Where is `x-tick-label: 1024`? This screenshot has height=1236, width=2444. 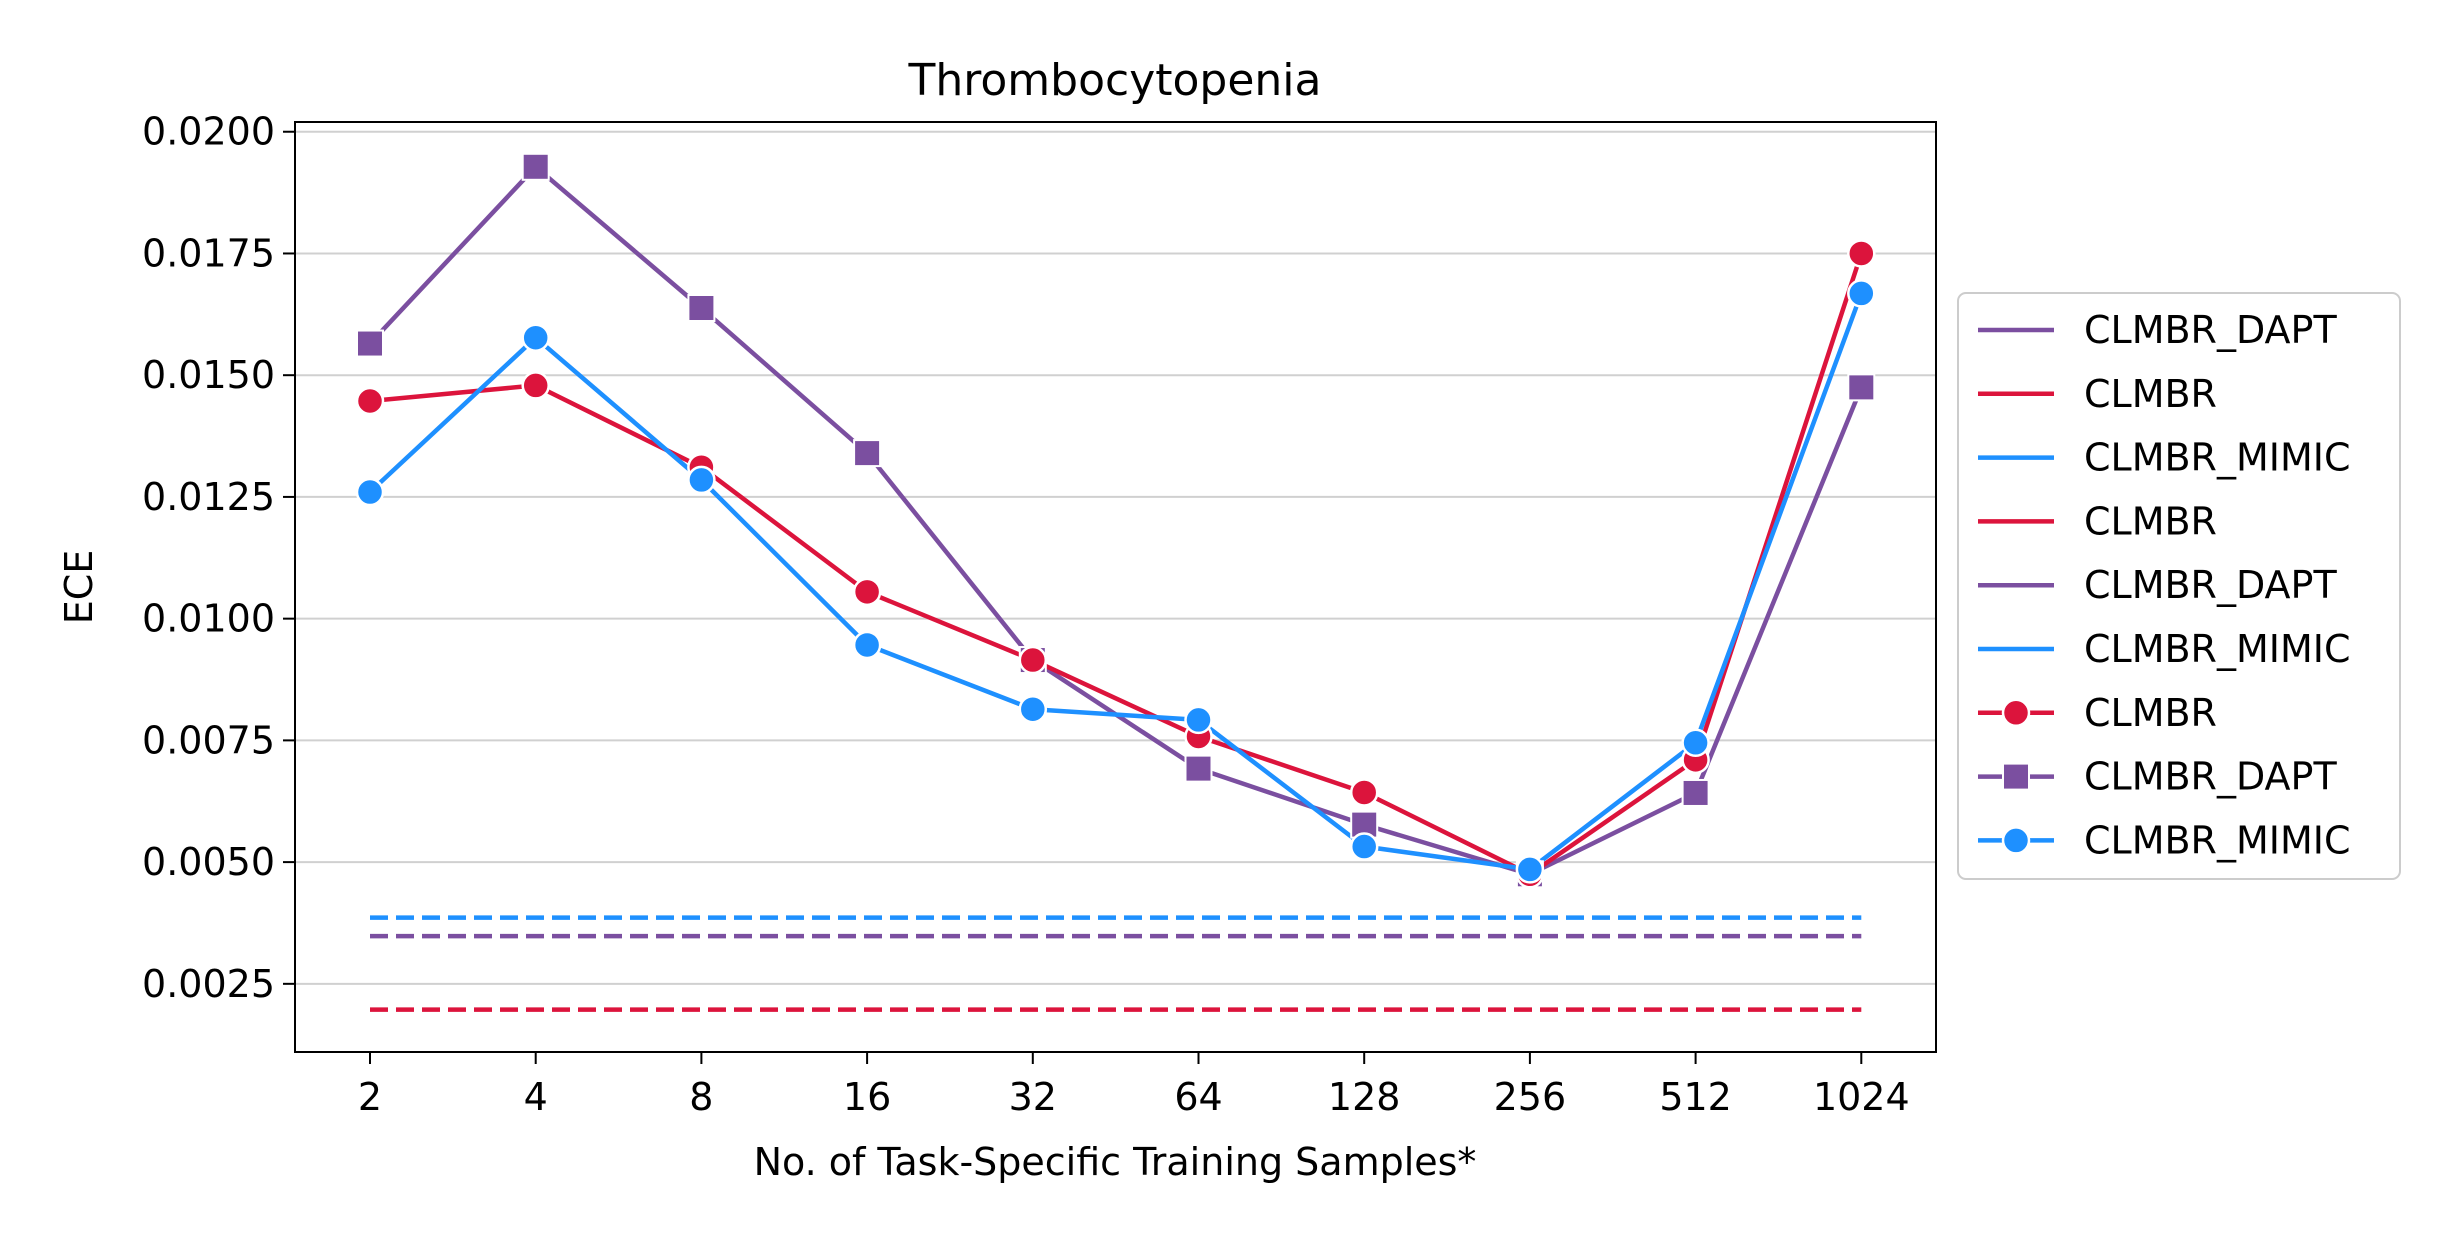 x-tick-label: 1024 is located at coordinates (1861, 1097).